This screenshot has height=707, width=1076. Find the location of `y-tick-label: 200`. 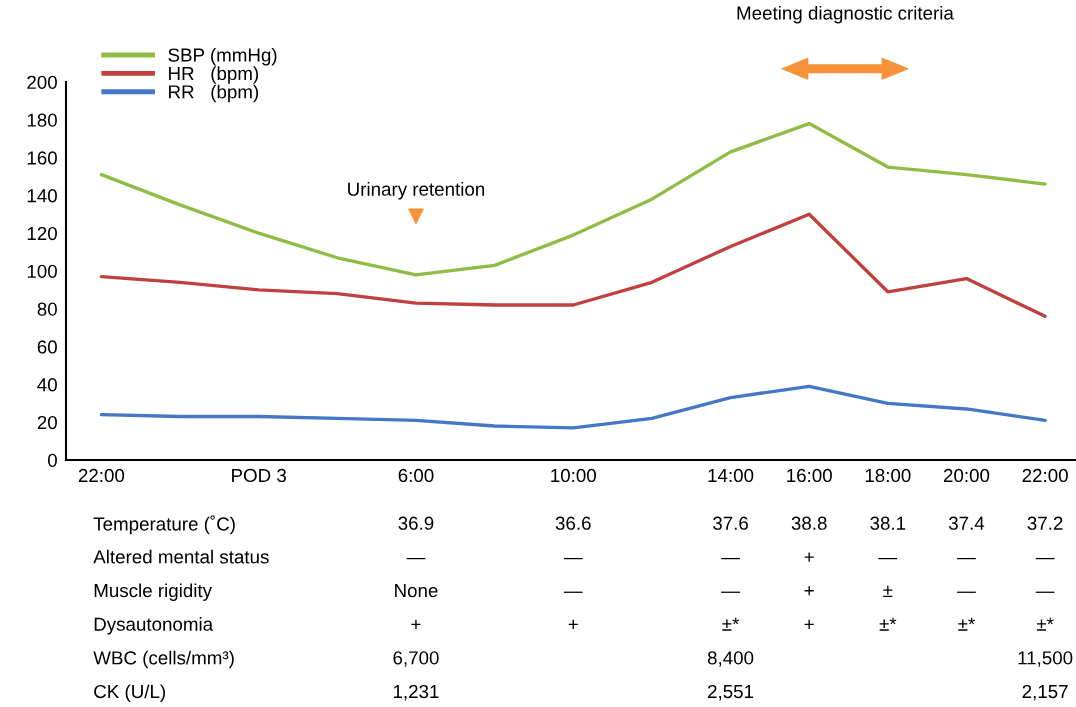

y-tick-label: 200 is located at coordinates (42, 82).